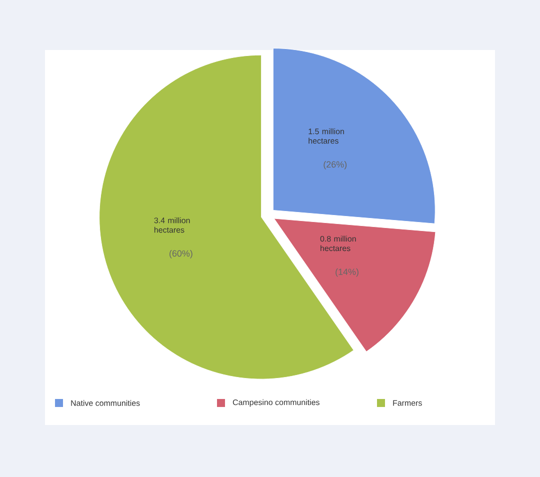  Describe the element at coordinates (181, 254) in the screenshot. I see `text: (60%)` at that location.